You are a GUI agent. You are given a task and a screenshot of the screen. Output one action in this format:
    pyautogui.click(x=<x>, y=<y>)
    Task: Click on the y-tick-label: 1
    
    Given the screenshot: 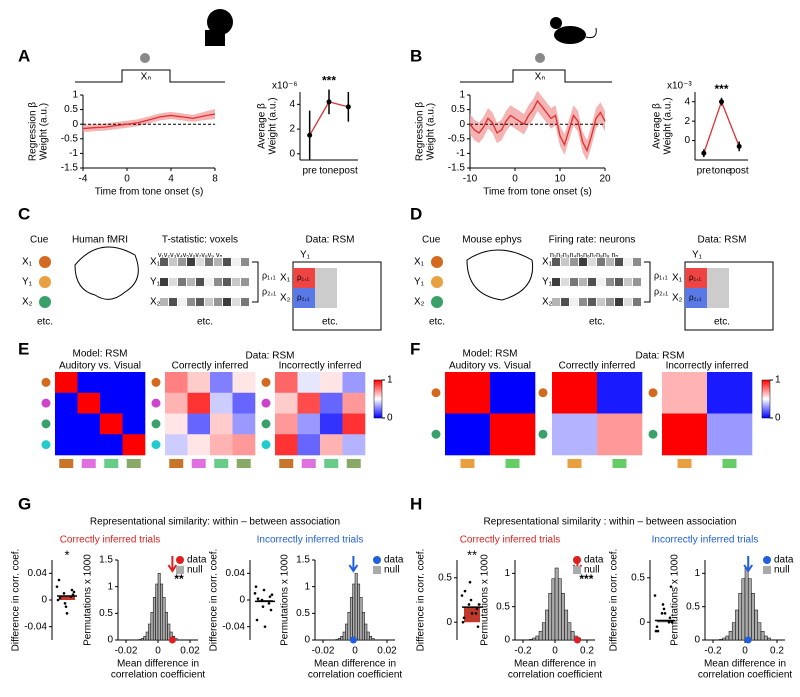 What is the action you would take?
    pyautogui.click(x=75, y=95)
    